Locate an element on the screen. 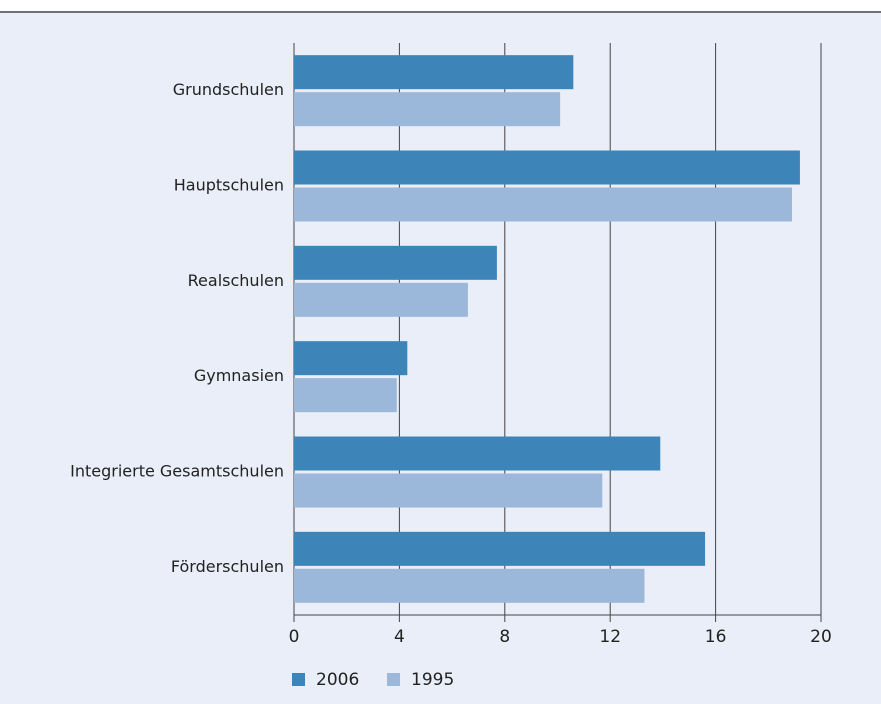 The height and width of the screenshot is (704, 881). y-tick-label: Gymnasien is located at coordinates (239, 375).